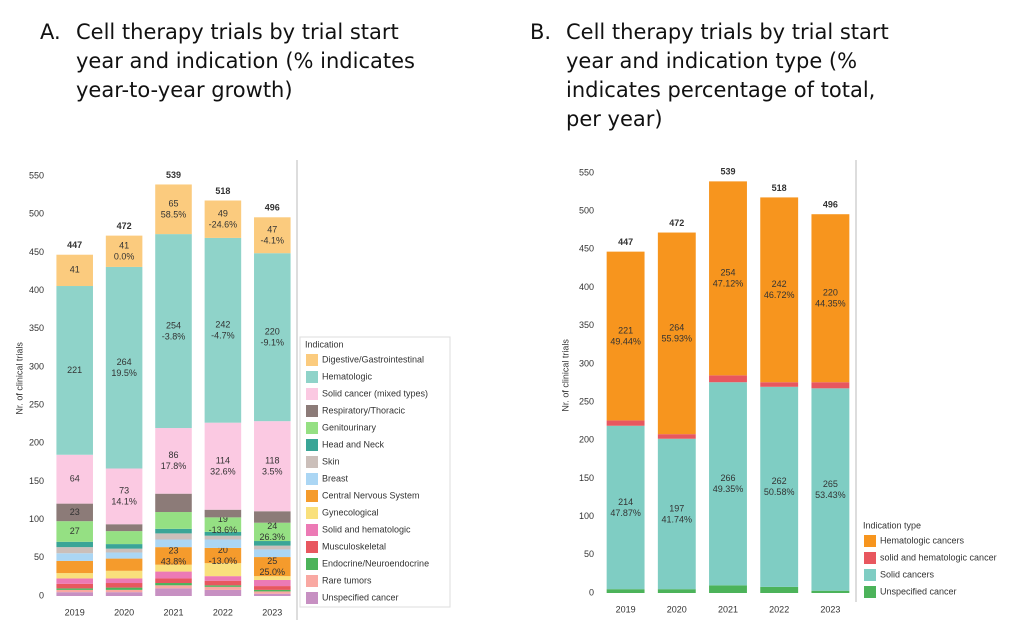  What do you see at coordinates (354, 546) in the screenshot?
I see `legend-label: Musculoskeletal` at bounding box center [354, 546].